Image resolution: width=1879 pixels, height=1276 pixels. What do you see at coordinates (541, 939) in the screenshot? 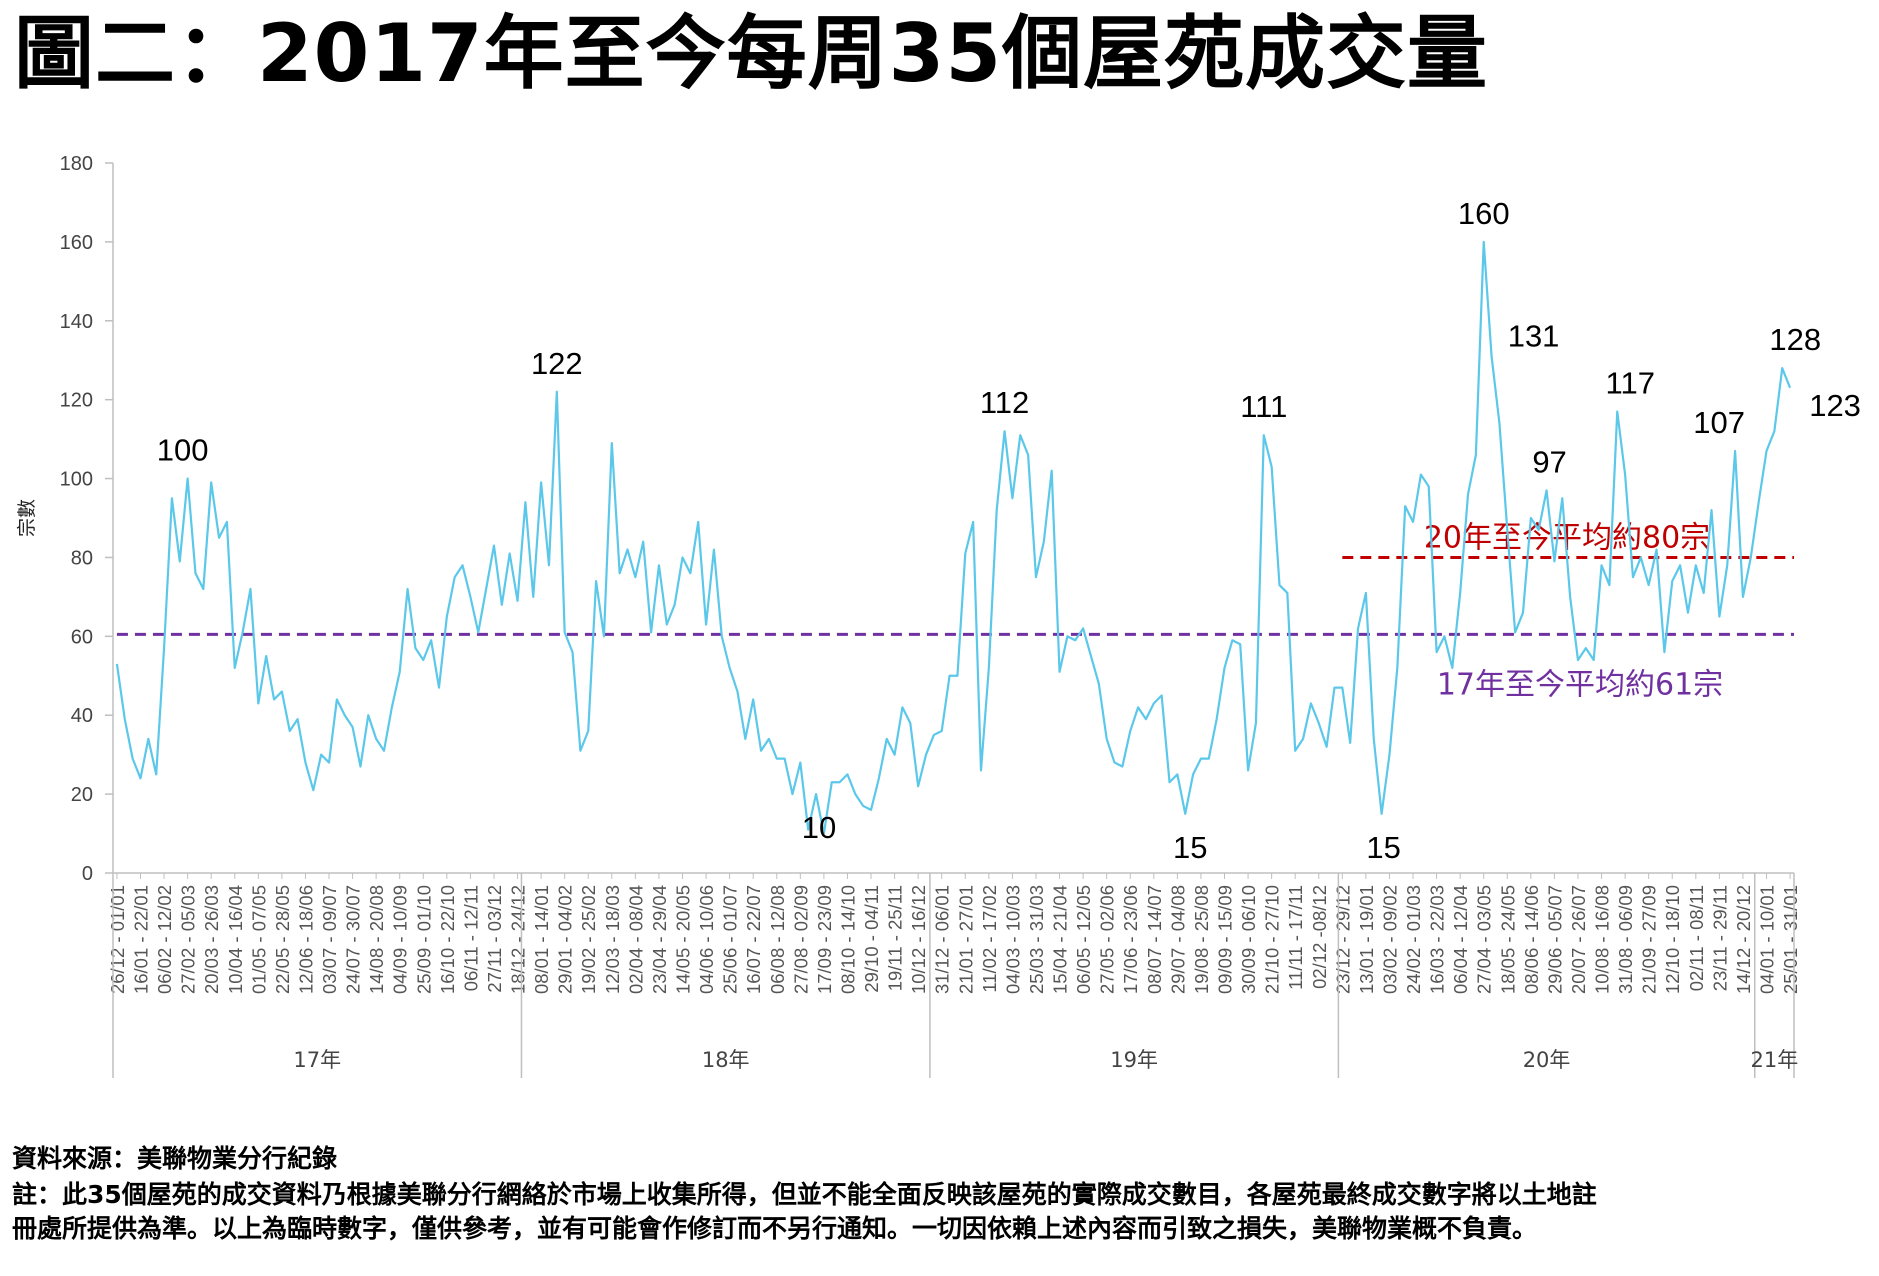
I see `x-tick-label: 08/01 - 14/01` at bounding box center [541, 939].